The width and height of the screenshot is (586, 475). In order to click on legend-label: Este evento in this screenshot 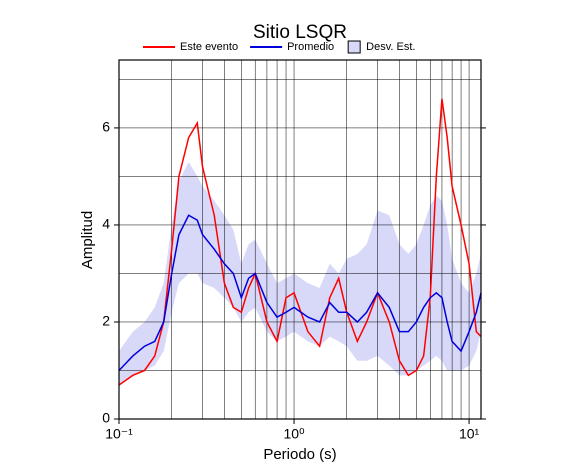, I will do `click(209, 47)`.